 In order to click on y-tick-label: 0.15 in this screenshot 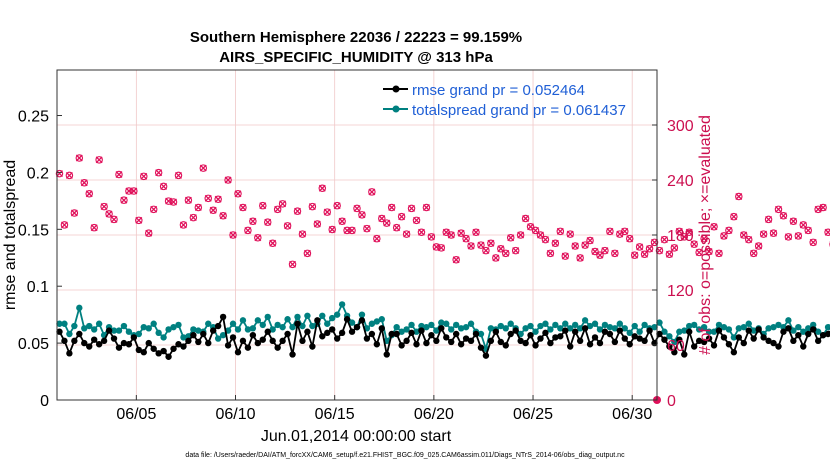, I will do `click(33, 230)`.